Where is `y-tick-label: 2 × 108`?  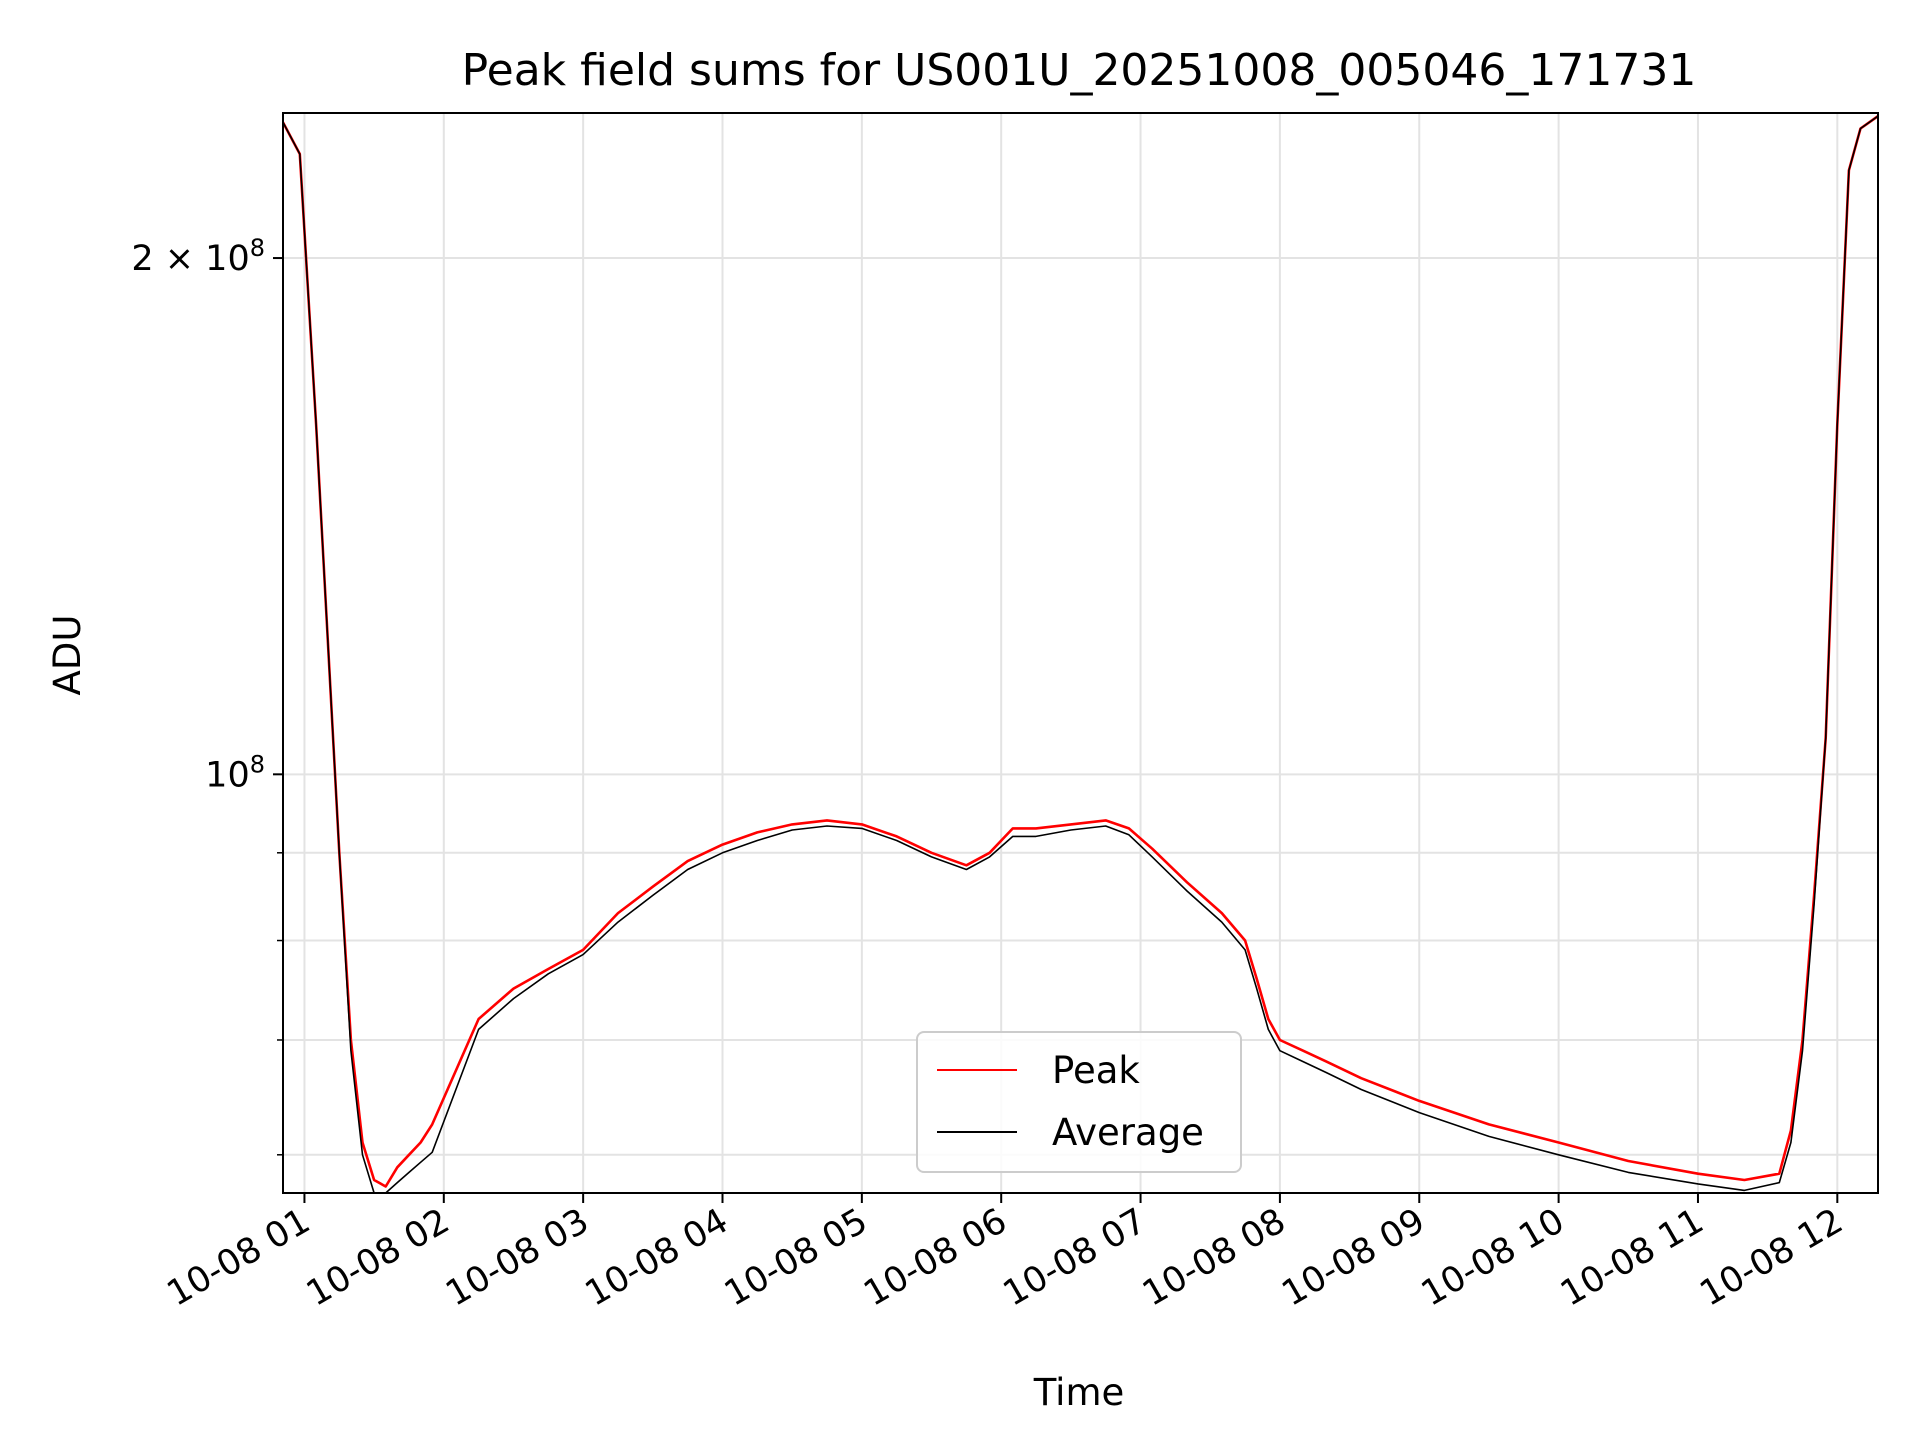 y-tick-label: 2 × 108 is located at coordinates (198, 256).